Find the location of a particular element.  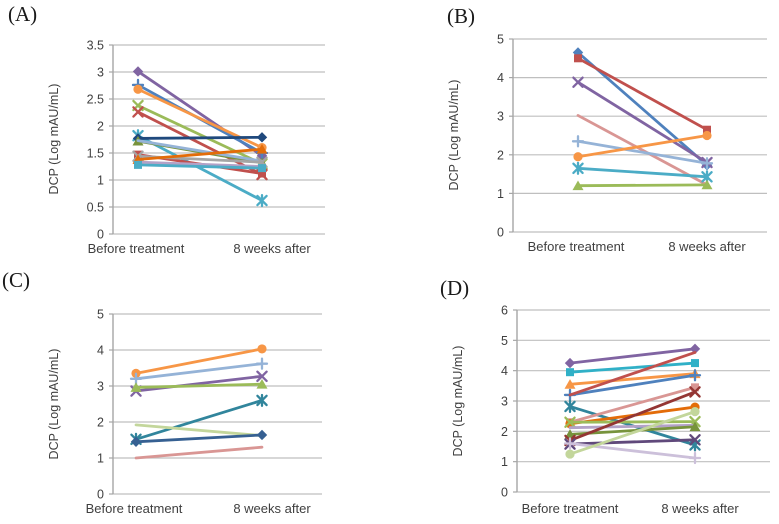

category-before-b: Before treatment is located at coordinates (576, 246).